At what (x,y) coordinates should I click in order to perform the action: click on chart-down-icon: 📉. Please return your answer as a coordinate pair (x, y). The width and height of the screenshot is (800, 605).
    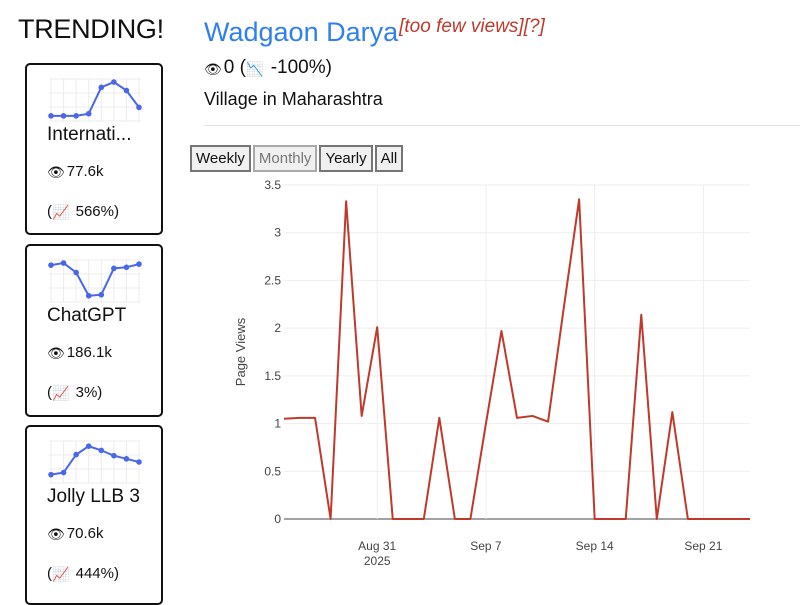
    Looking at the image, I should click on (254, 69).